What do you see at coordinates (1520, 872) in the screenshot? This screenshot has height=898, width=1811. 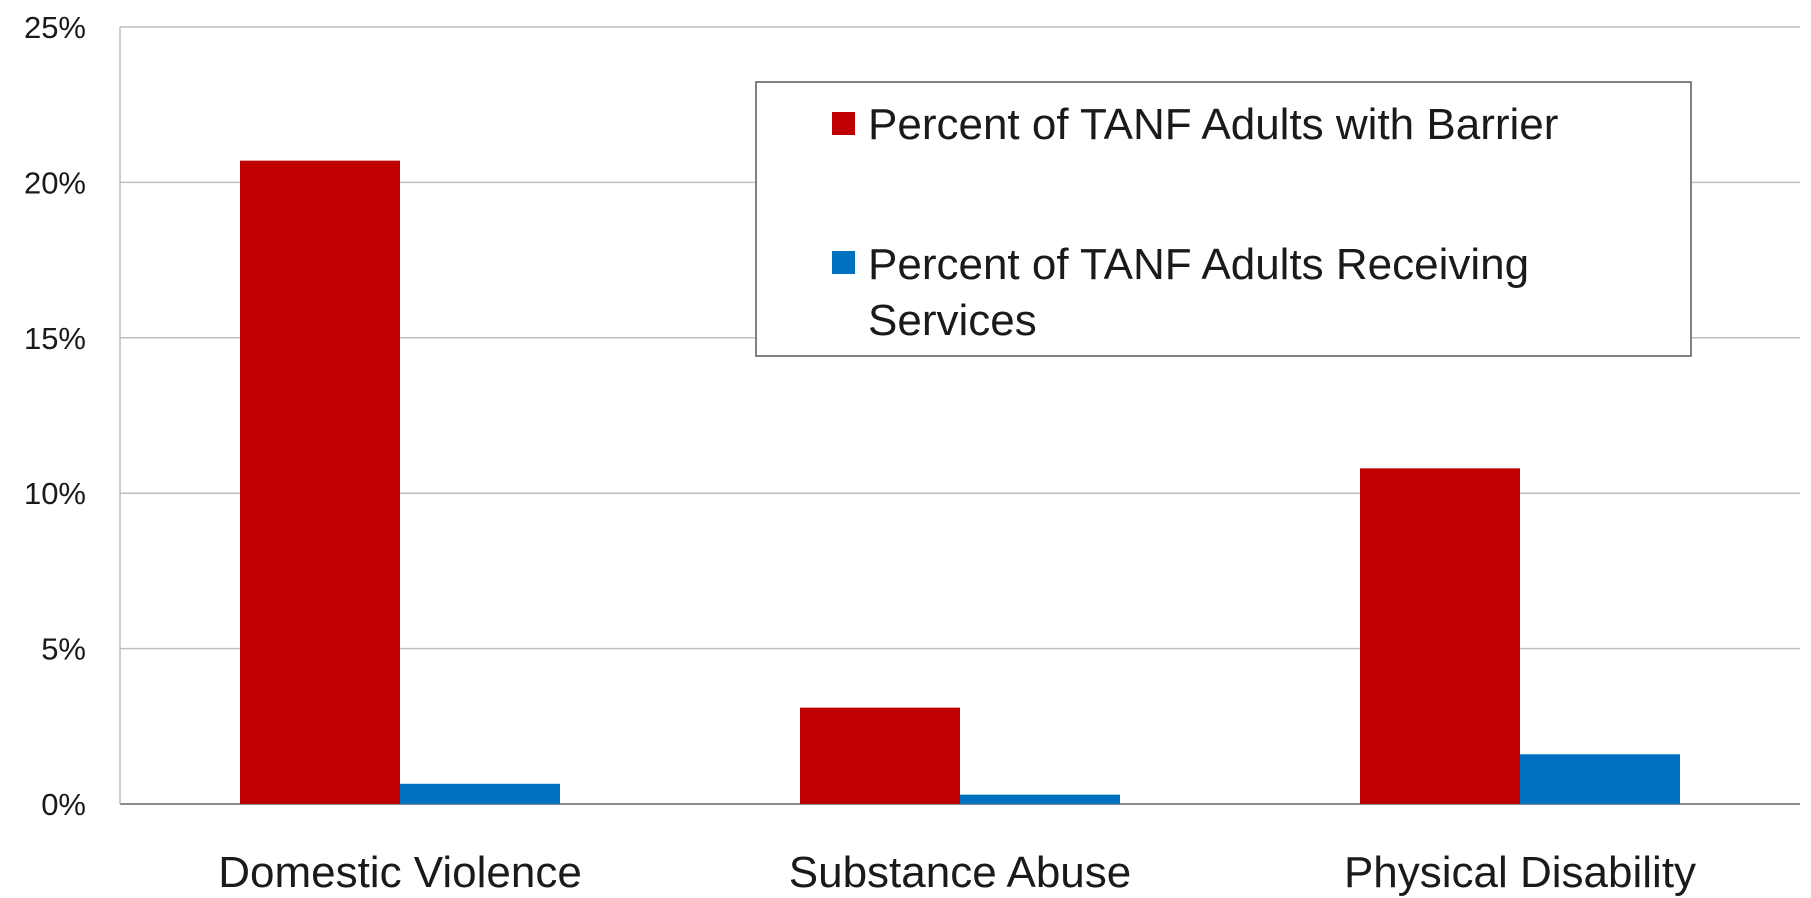 I see `category-label: Physical Disability` at bounding box center [1520, 872].